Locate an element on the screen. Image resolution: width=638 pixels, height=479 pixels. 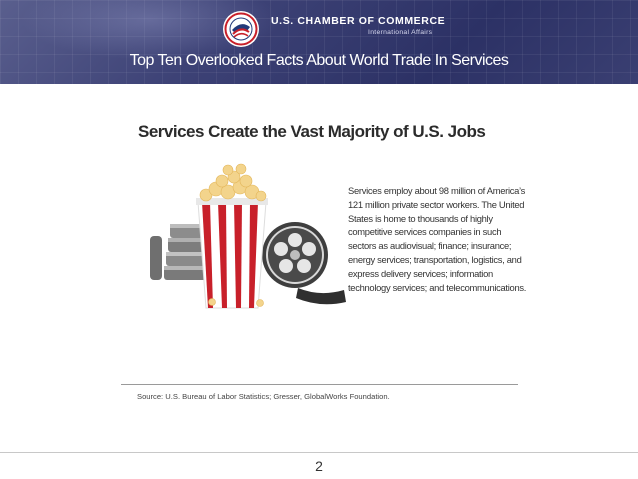
footer-divider is located at coordinates (319, 452).